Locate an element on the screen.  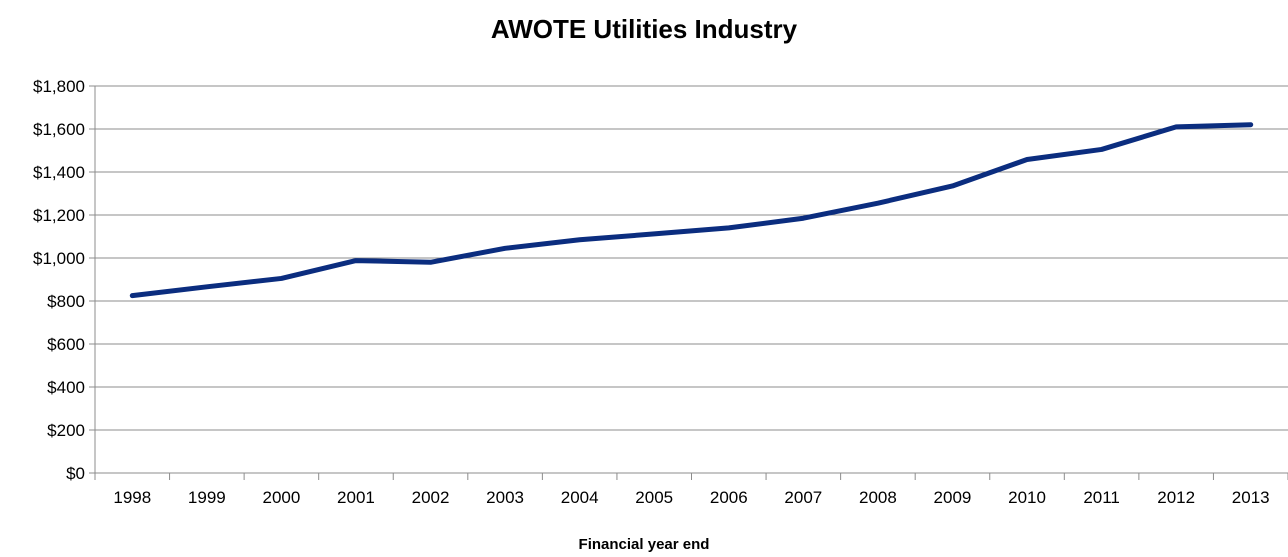
x-tick-label: 2008 is located at coordinates (878, 497).